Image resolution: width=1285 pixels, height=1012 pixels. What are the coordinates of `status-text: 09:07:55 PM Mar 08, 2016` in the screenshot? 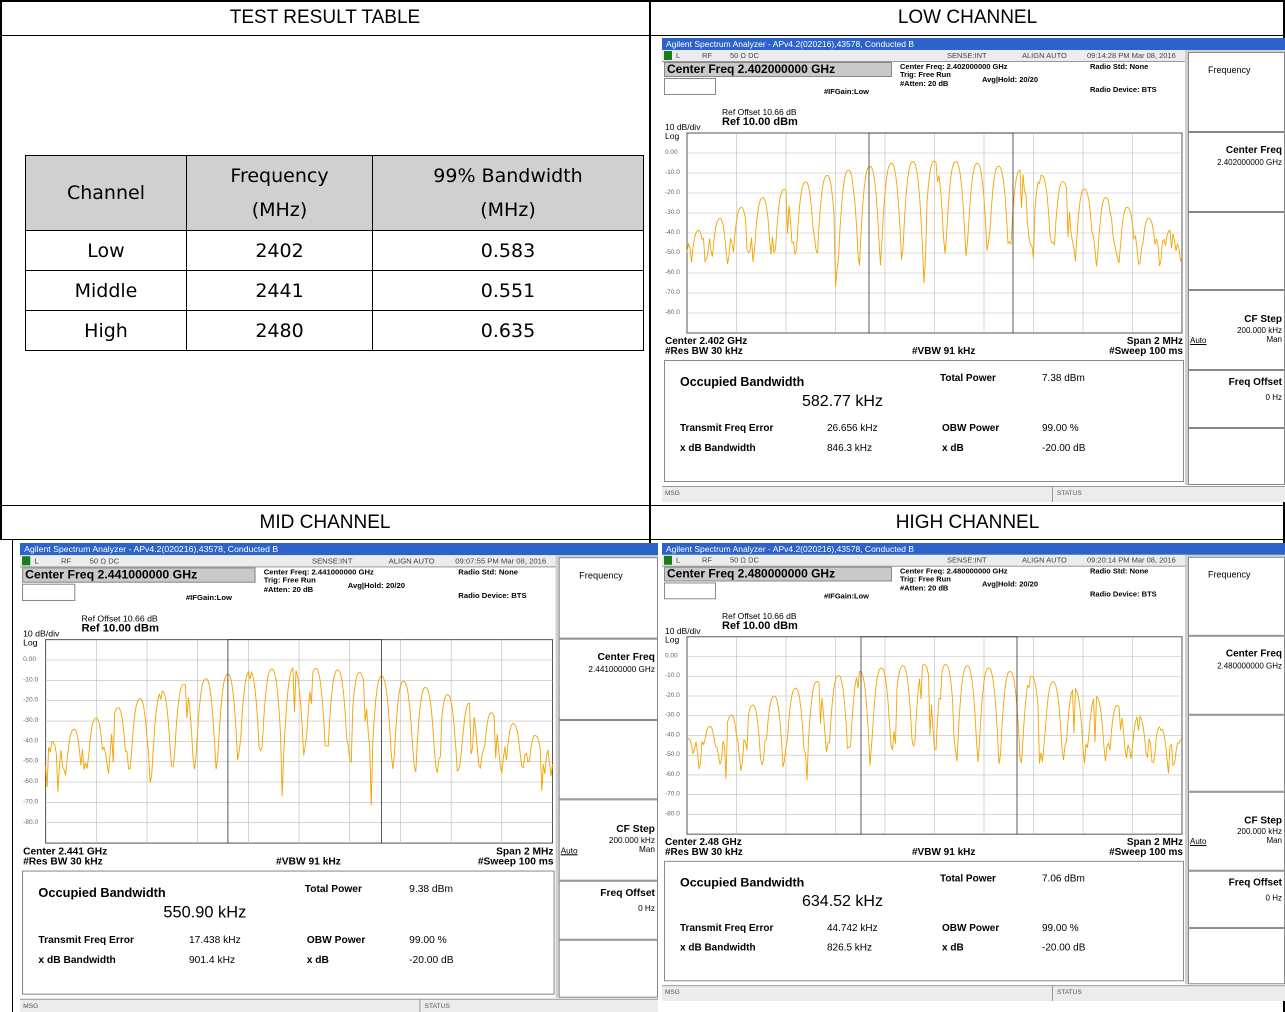 It's located at (501, 561).